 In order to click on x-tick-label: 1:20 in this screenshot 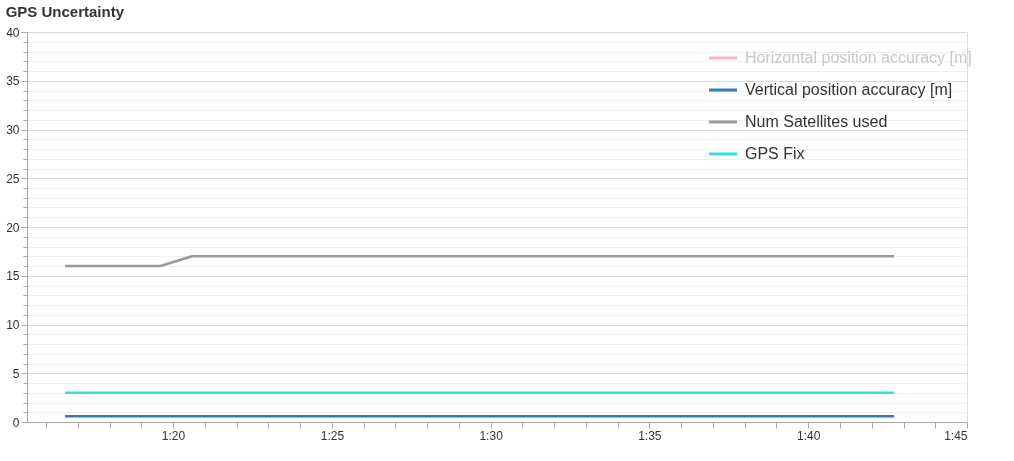, I will do `click(173, 435)`.